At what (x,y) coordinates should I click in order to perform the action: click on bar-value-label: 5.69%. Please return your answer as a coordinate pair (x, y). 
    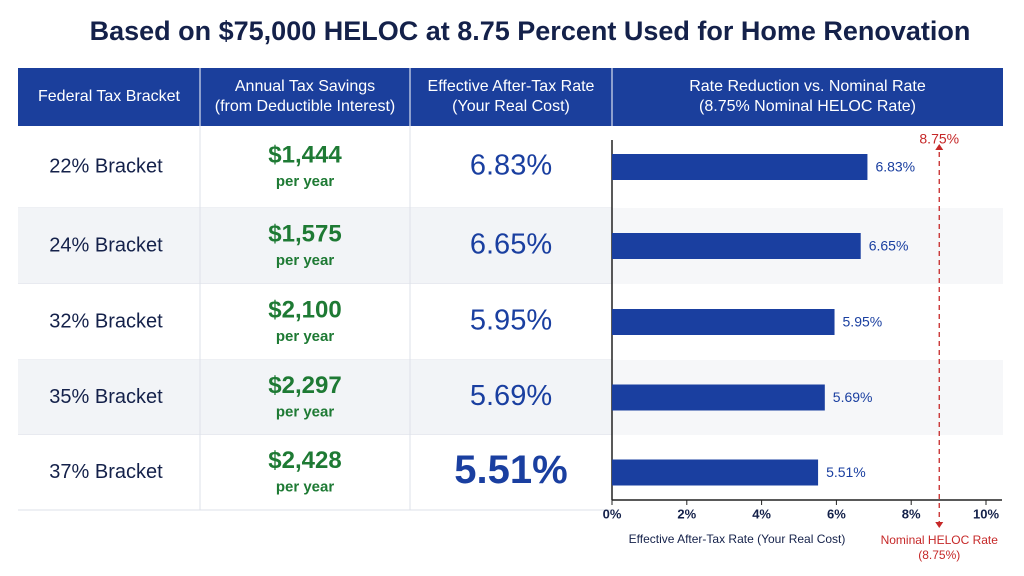
    Looking at the image, I should click on (853, 397).